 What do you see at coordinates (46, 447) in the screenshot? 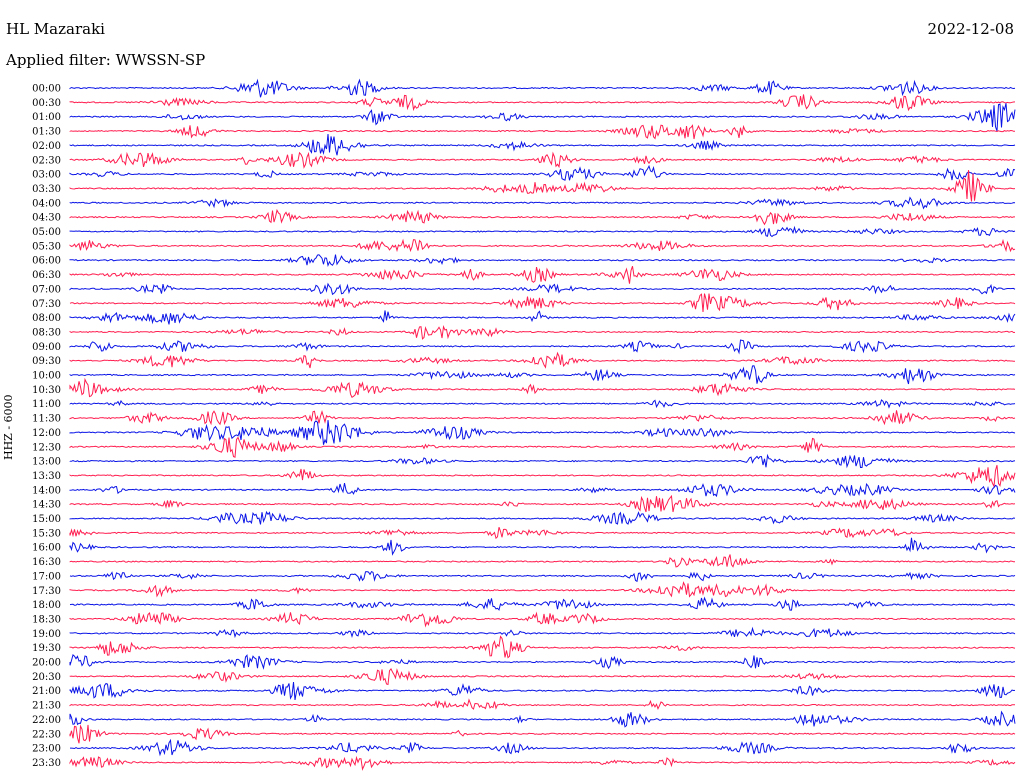
I see `row-time-label: 12:30` at bounding box center [46, 447].